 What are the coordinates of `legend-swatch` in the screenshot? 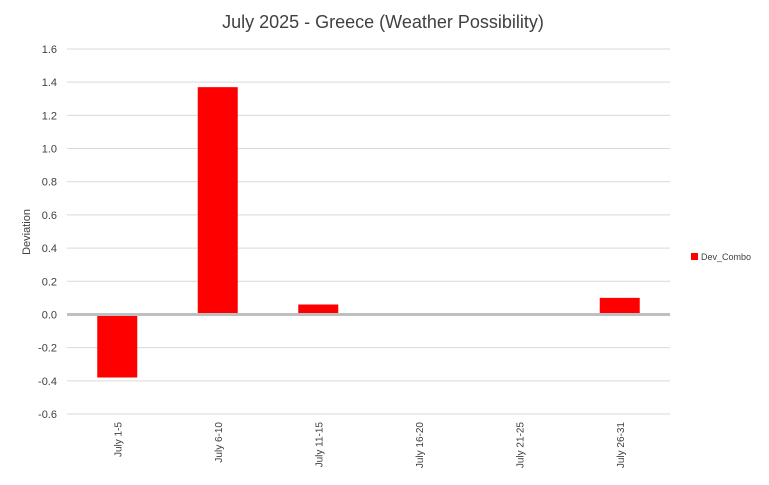 It's located at (694, 256).